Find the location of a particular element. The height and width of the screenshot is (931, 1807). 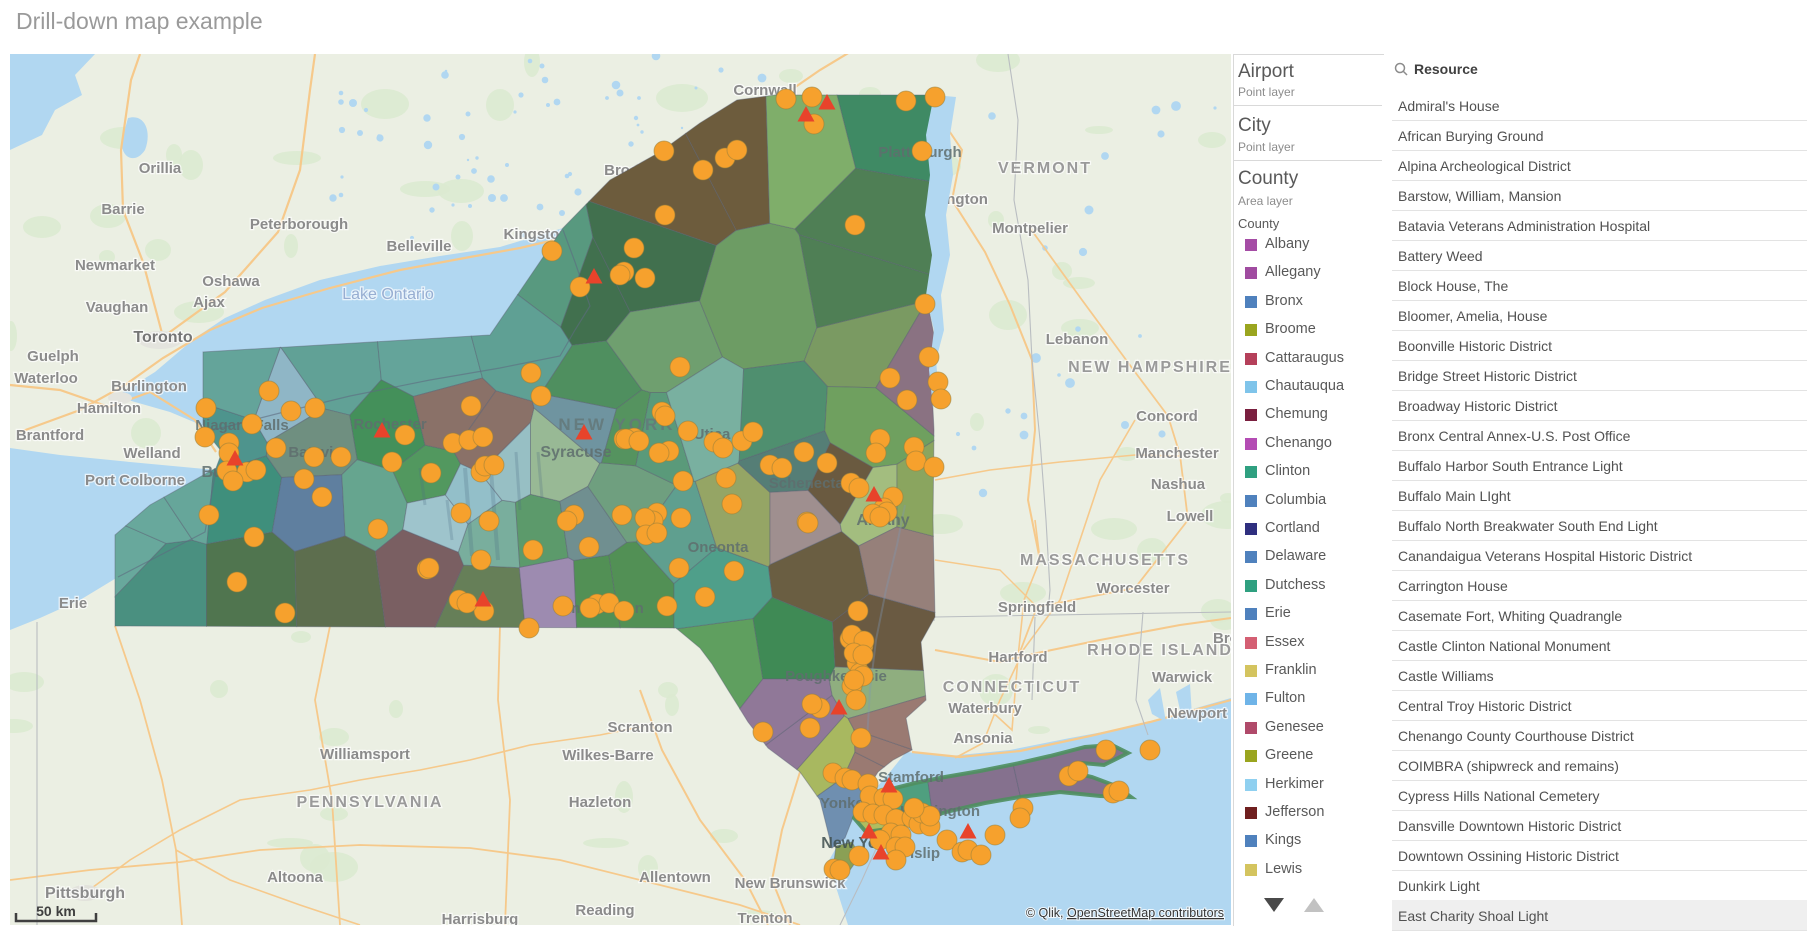

svg-text: Springfield is located at coordinates (1037, 607).